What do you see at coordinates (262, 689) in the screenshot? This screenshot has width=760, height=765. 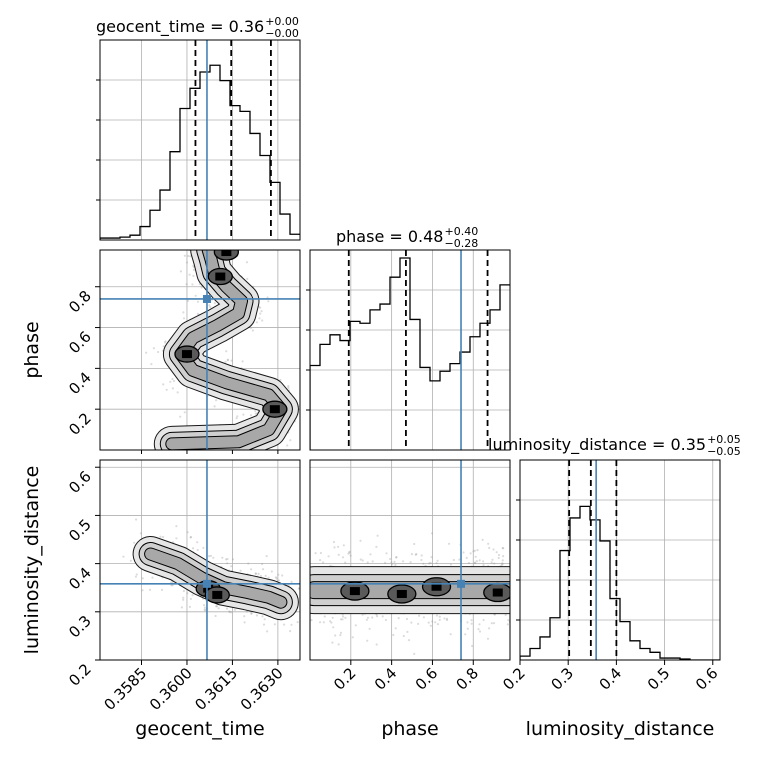 I see `x-tick-label-geocent_time-3: 0.3630` at bounding box center [262, 689].